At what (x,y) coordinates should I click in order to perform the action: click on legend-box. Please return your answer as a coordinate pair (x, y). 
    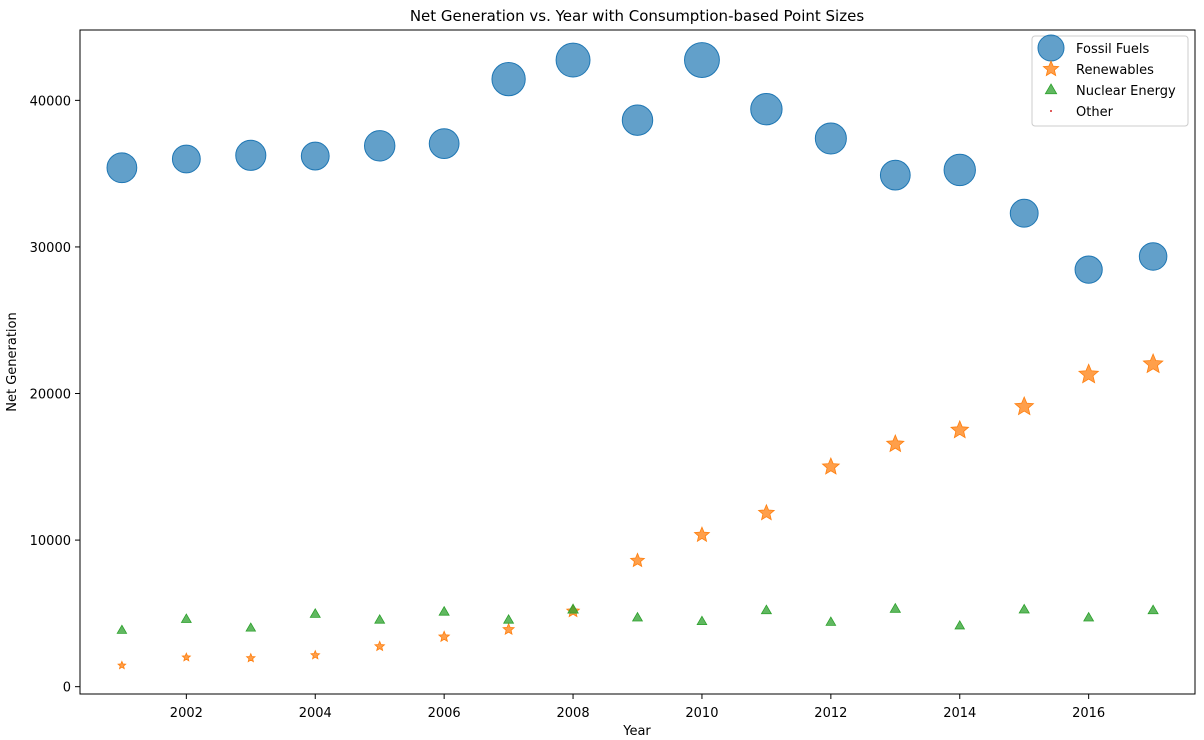
    Looking at the image, I should click on (1110, 81).